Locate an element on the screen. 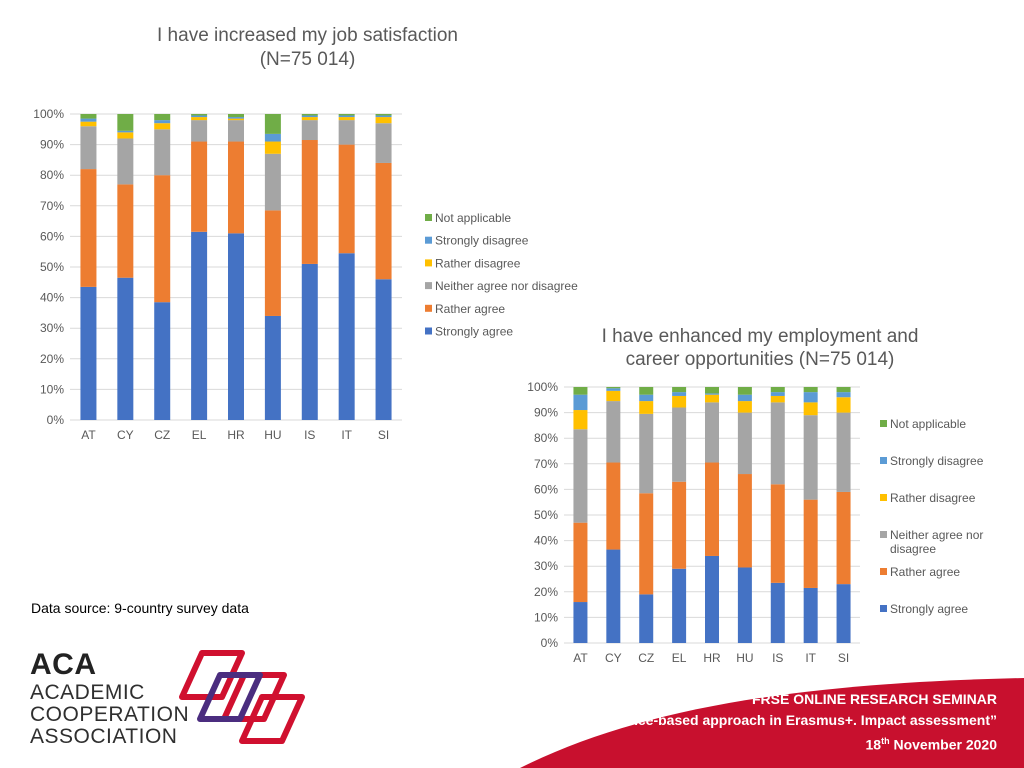  legend-label: Not applicable is located at coordinates (473, 218).